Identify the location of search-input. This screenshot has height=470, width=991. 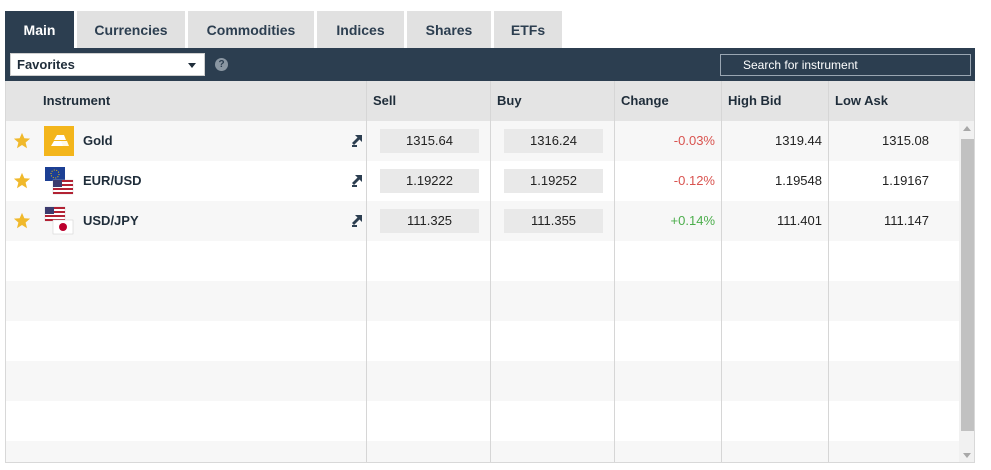
(845, 65).